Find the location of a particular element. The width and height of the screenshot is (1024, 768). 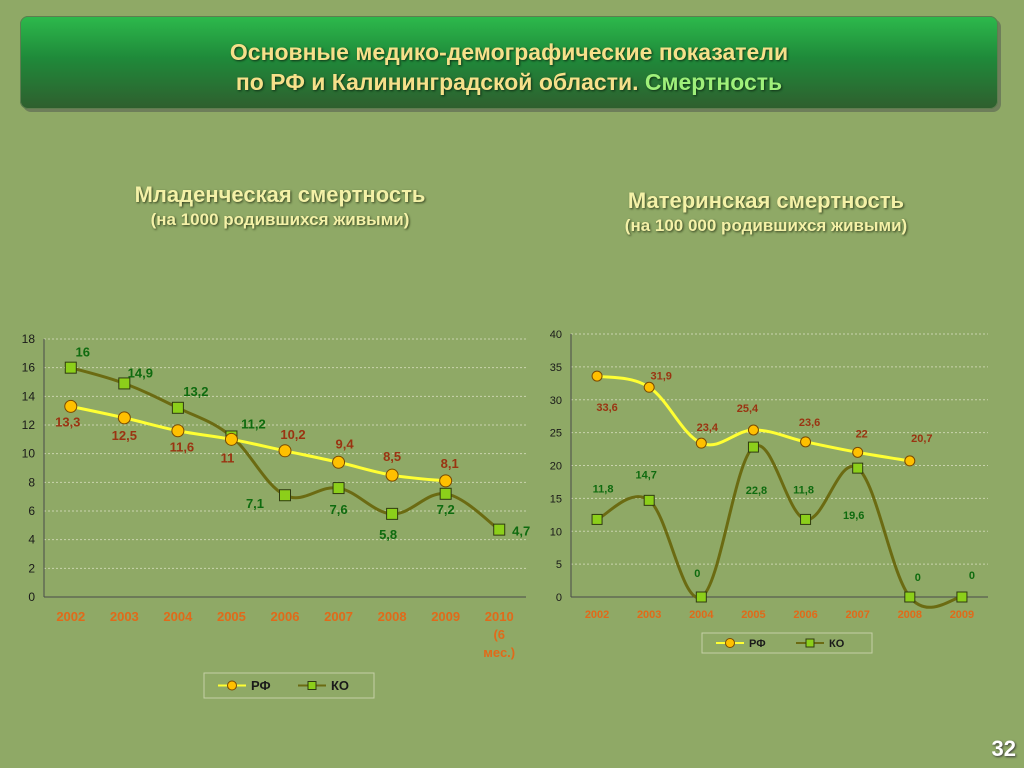

ko-series-line is located at coordinates (779, 526).